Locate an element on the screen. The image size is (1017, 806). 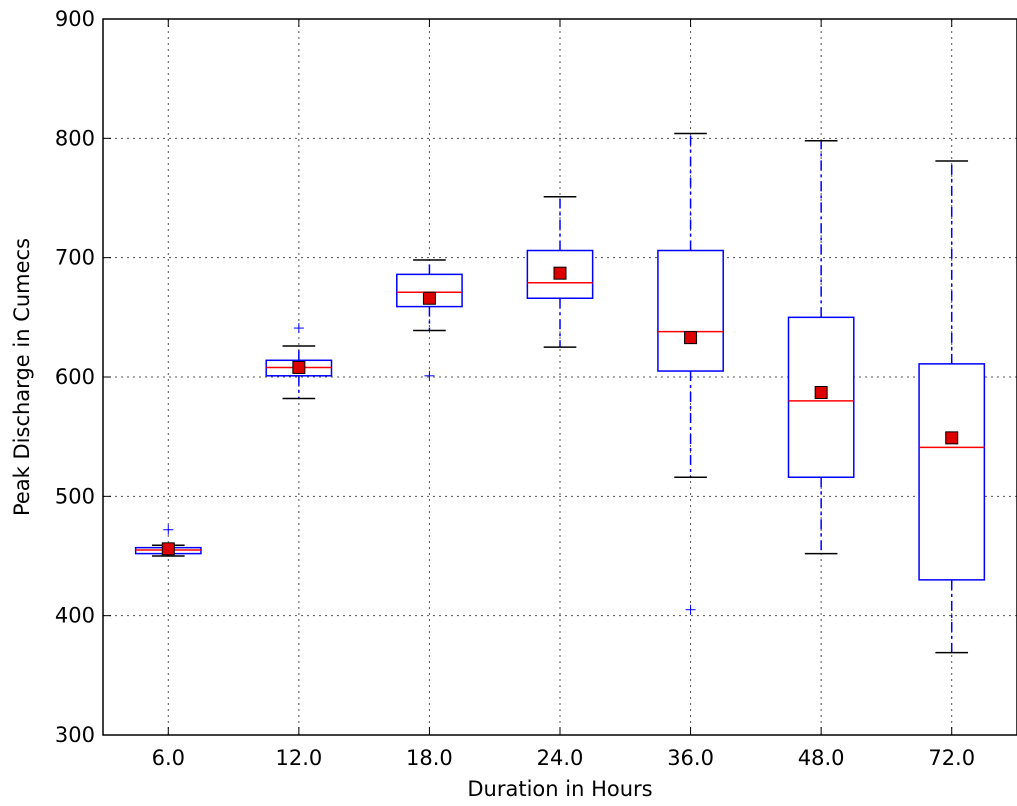
y-tick-label: 400 is located at coordinates (75, 616).